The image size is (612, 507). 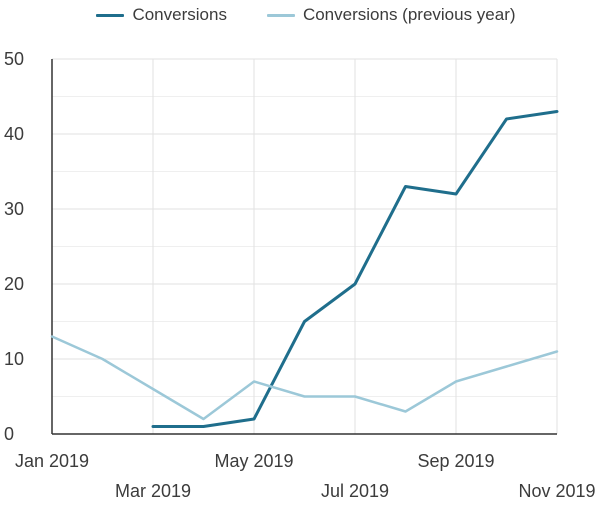 I want to click on y-tick-label: 10, so click(x=14, y=359).